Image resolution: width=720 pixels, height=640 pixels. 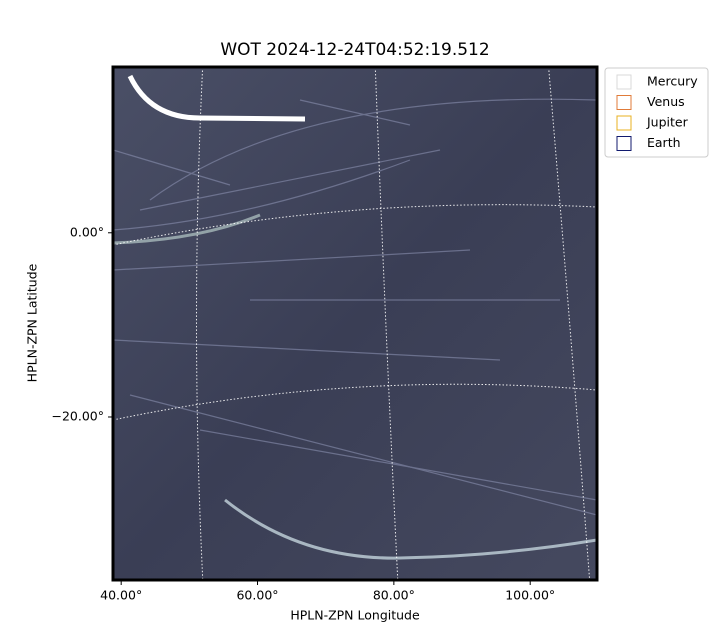 What do you see at coordinates (32, 322) in the screenshot?
I see `y-axis-label: HPLN-ZPN Latitude` at bounding box center [32, 322].